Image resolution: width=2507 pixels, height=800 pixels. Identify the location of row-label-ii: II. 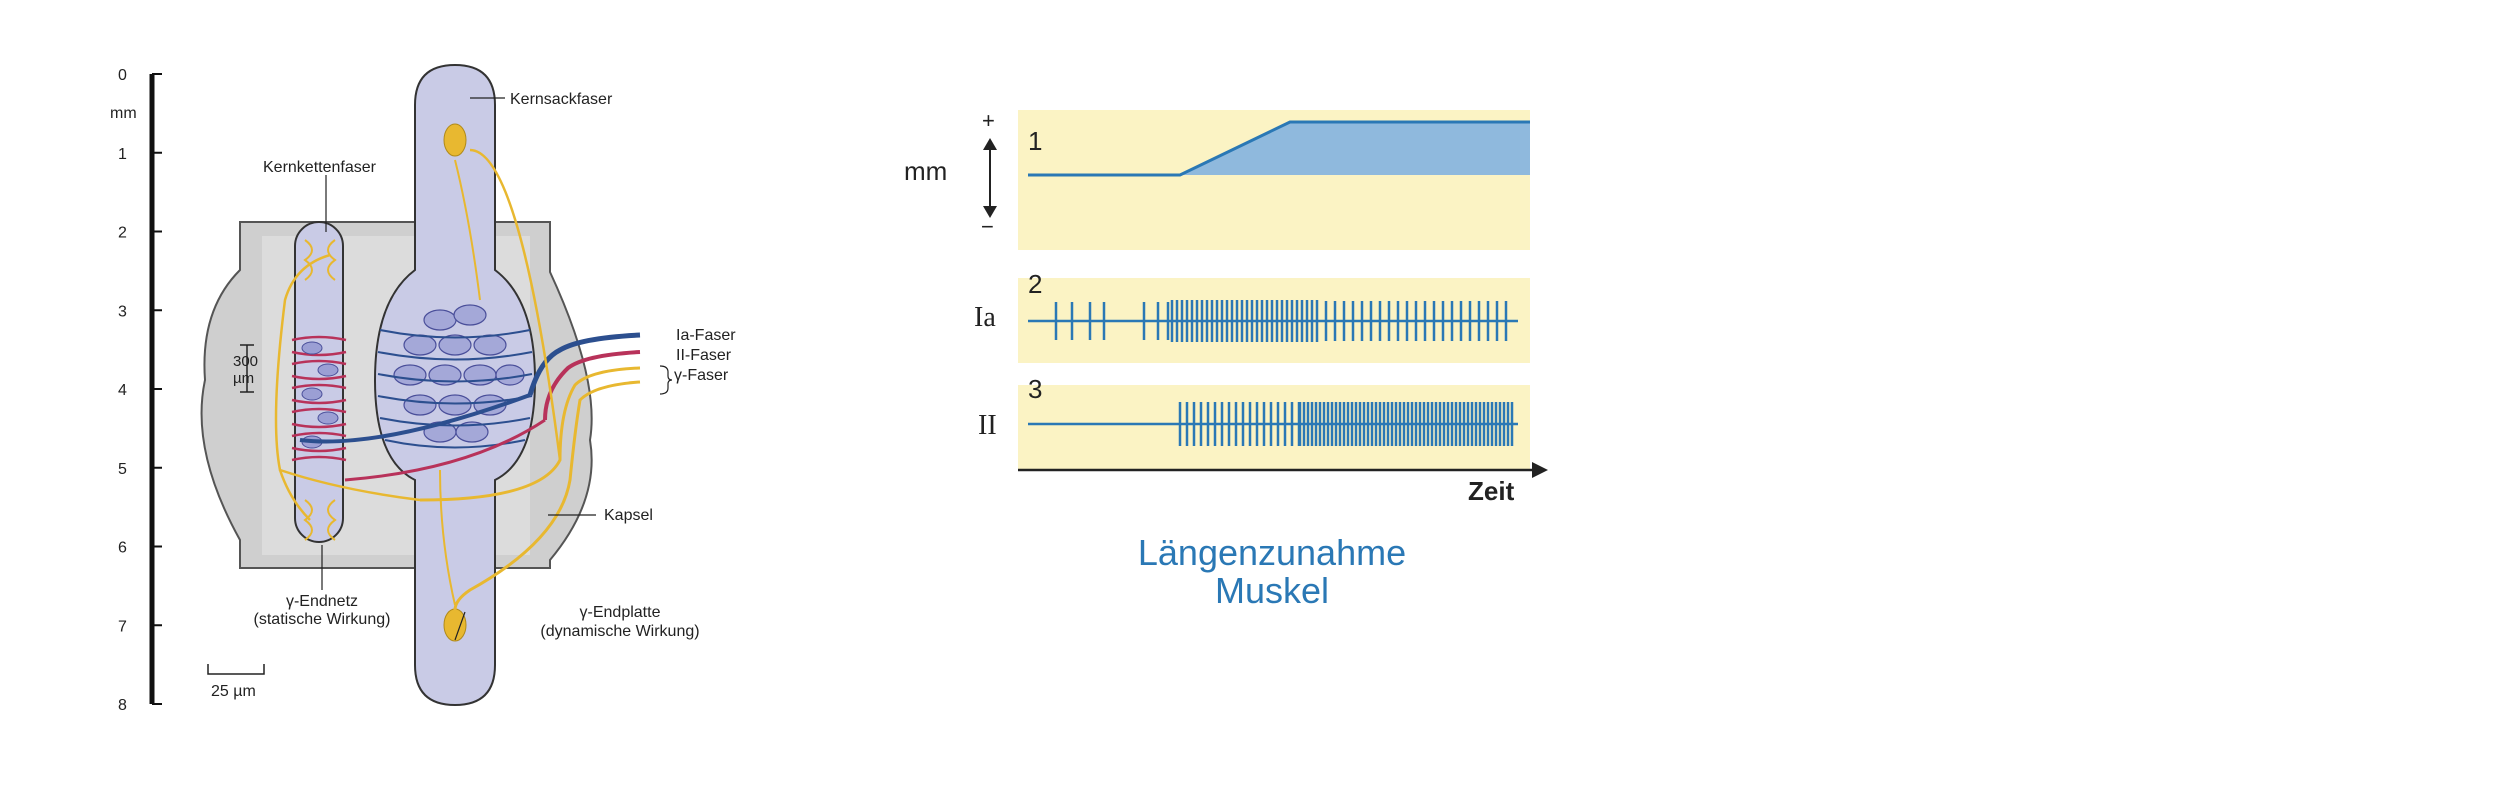
(987, 425).